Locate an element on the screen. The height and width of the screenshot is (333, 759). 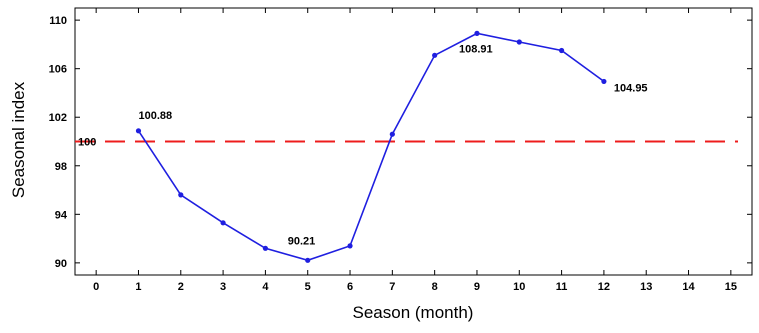
x-tick-label: 2 is located at coordinates (181, 287).